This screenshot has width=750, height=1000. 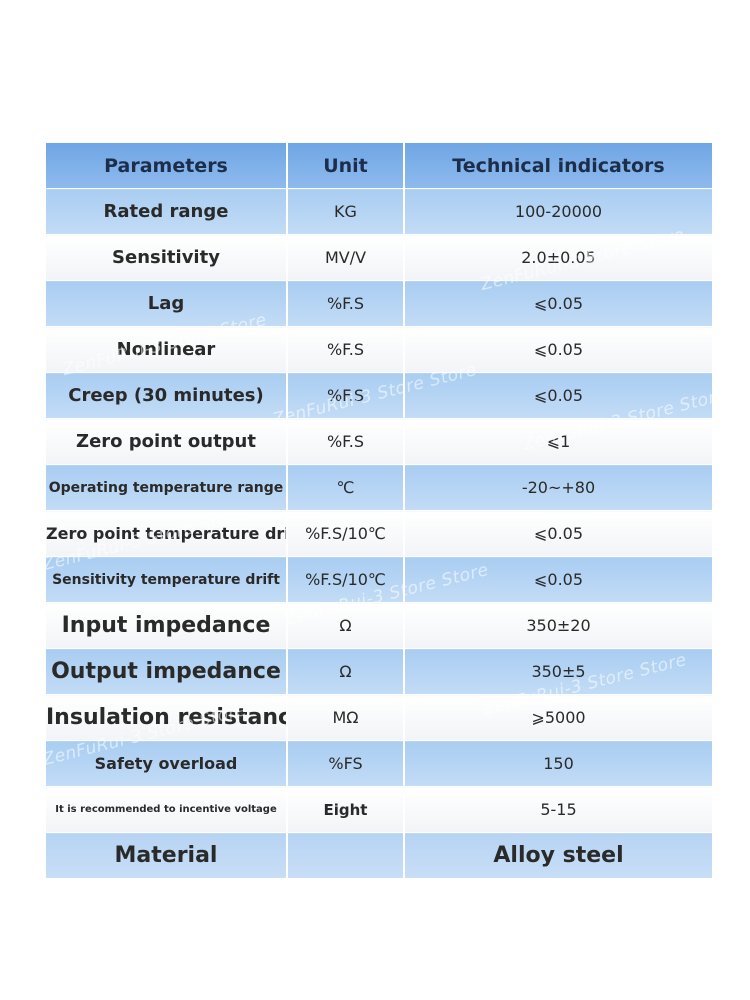 I want to click on material-unit, so click(x=346, y=855).